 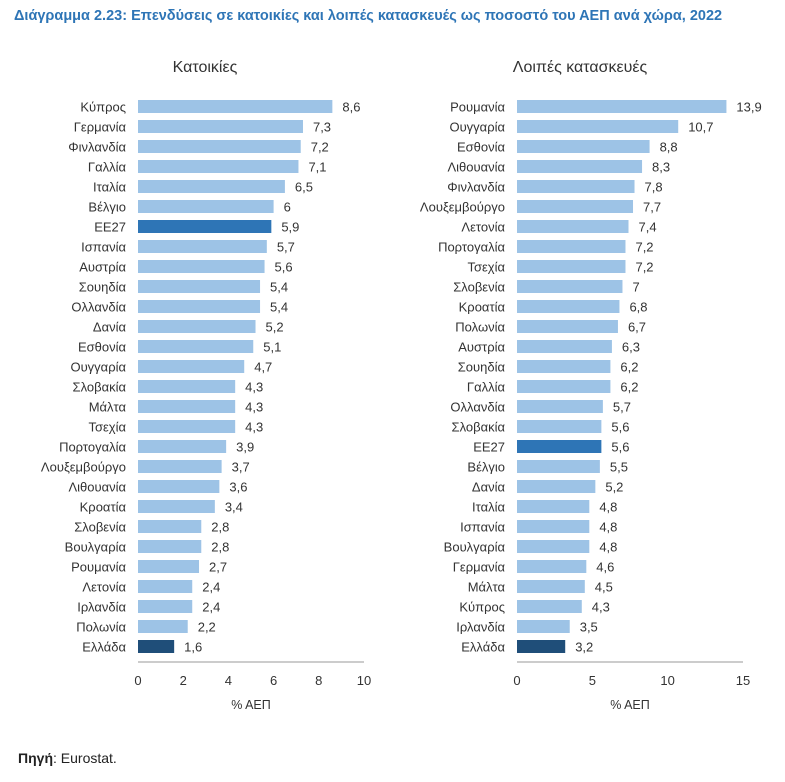 What do you see at coordinates (207, 627) in the screenshot?
I see `value-label: 2,2` at bounding box center [207, 627].